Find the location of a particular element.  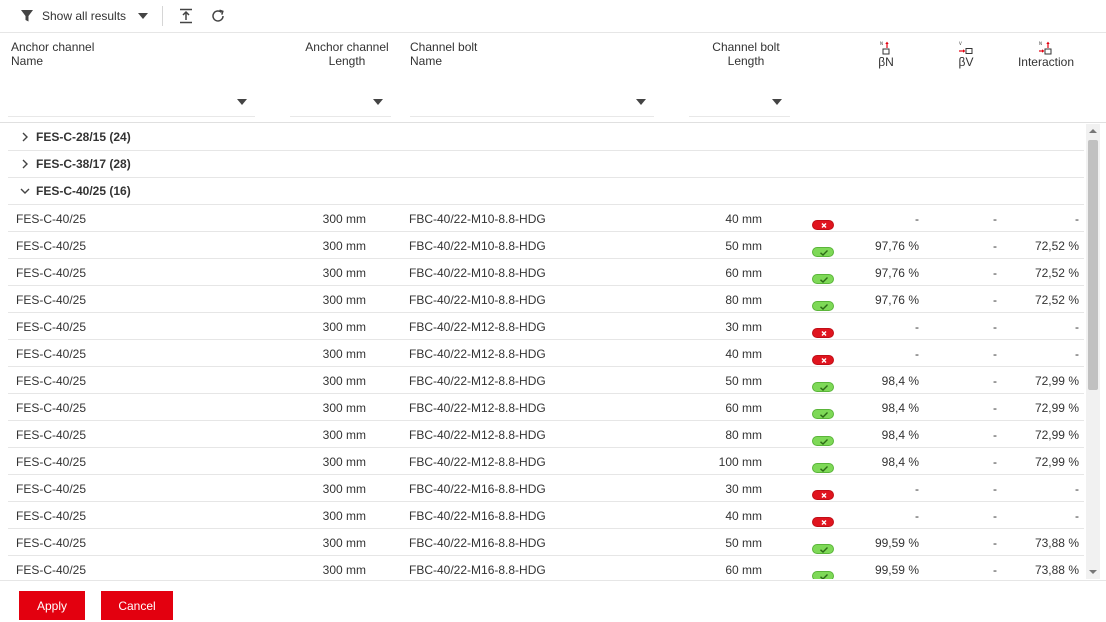

shear-load-icon: V is located at coordinates (966, 47).